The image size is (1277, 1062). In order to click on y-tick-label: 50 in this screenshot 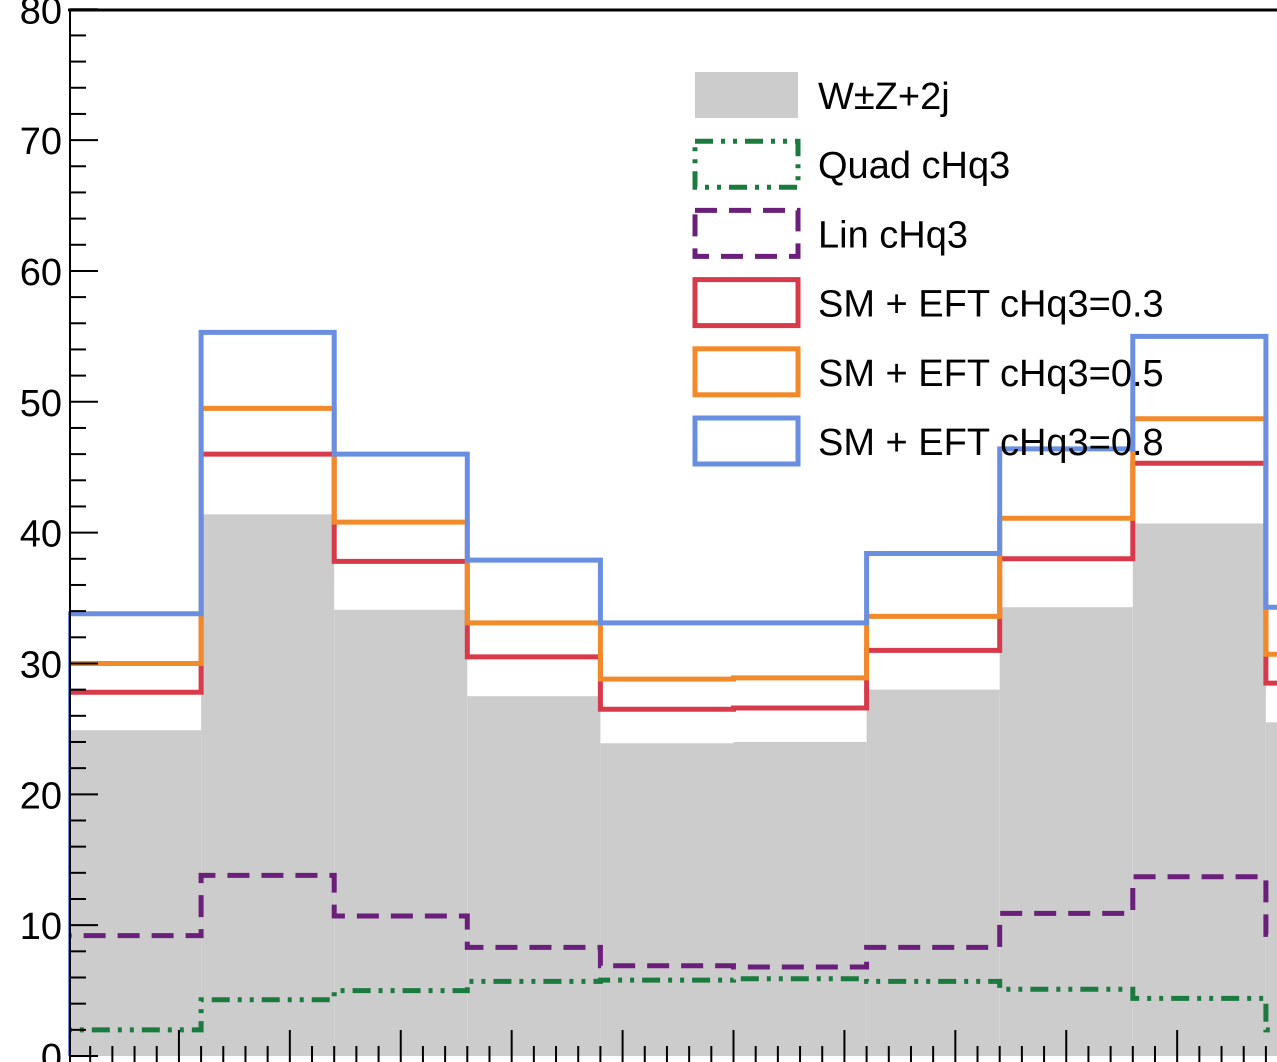, I will do `click(41, 404)`.